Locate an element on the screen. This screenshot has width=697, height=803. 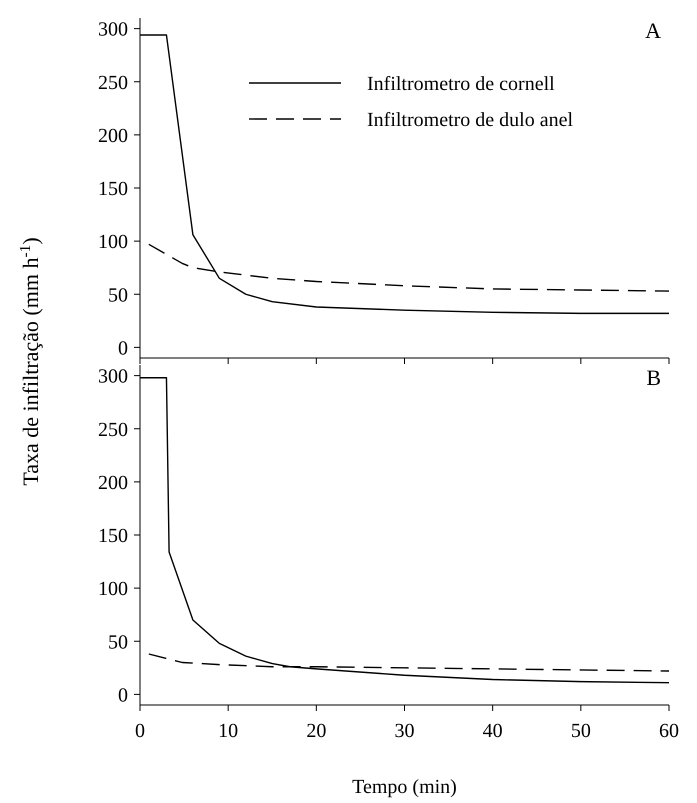
x-tick-label: 50 is located at coordinates (580, 731).